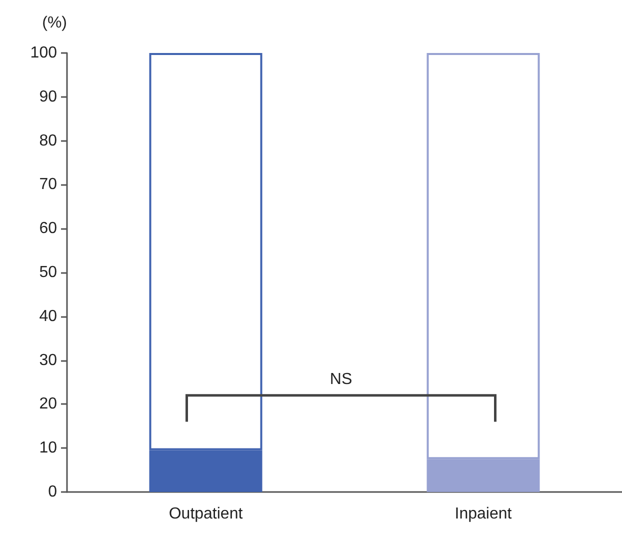 The height and width of the screenshot is (534, 622). Describe the element at coordinates (48, 448) in the screenshot. I see `y-tick-label: 10` at that location.